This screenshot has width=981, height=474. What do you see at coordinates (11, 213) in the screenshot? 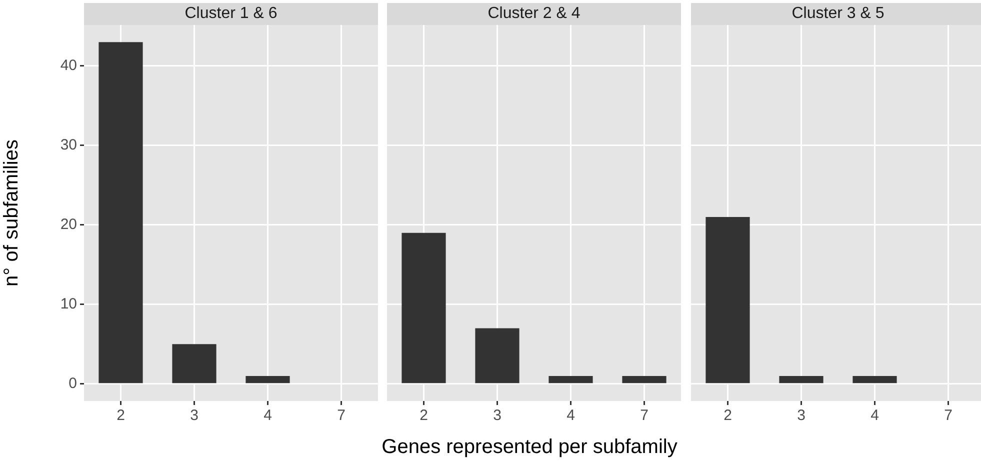
I see `y-axis-title: n° of subfamilies` at bounding box center [11, 213].